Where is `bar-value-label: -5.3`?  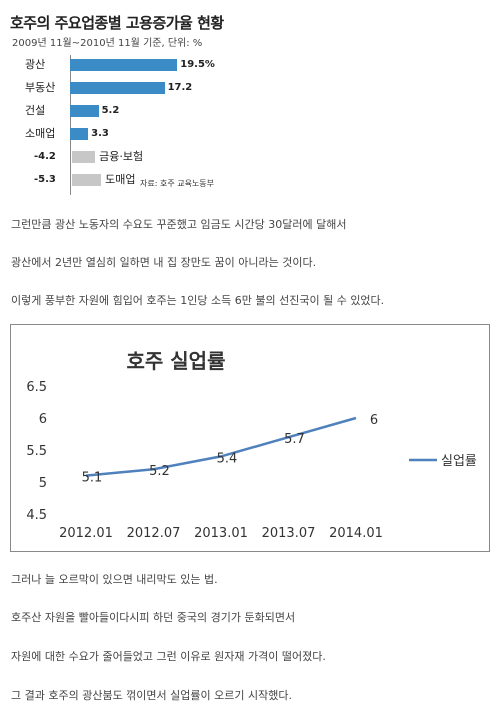 bar-value-label: -5.3 is located at coordinates (45, 179).